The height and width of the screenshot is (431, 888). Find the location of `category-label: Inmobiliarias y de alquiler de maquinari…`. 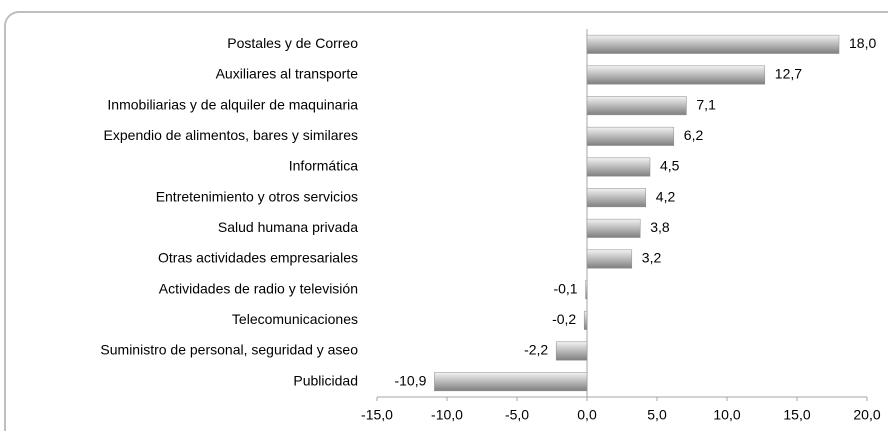

category-label: Inmobiliarias y de alquiler de maquinari… is located at coordinates (232, 104).